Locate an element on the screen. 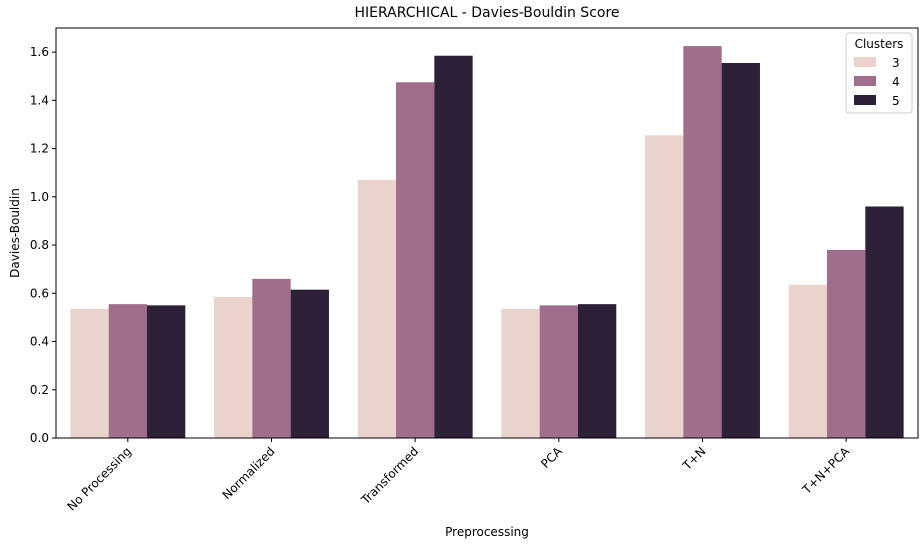  y-tick-label: 0.2 is located at coordinates (39, 390).